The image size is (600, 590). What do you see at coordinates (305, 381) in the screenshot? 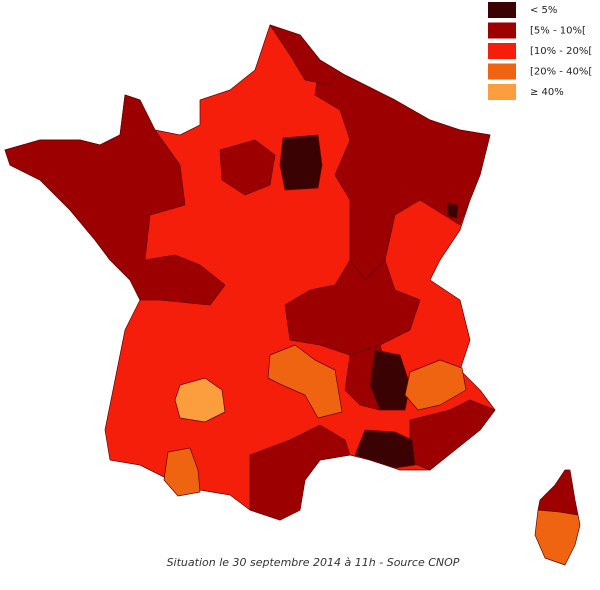
I see `auvergne-orange` at bounding box center [305, 381].